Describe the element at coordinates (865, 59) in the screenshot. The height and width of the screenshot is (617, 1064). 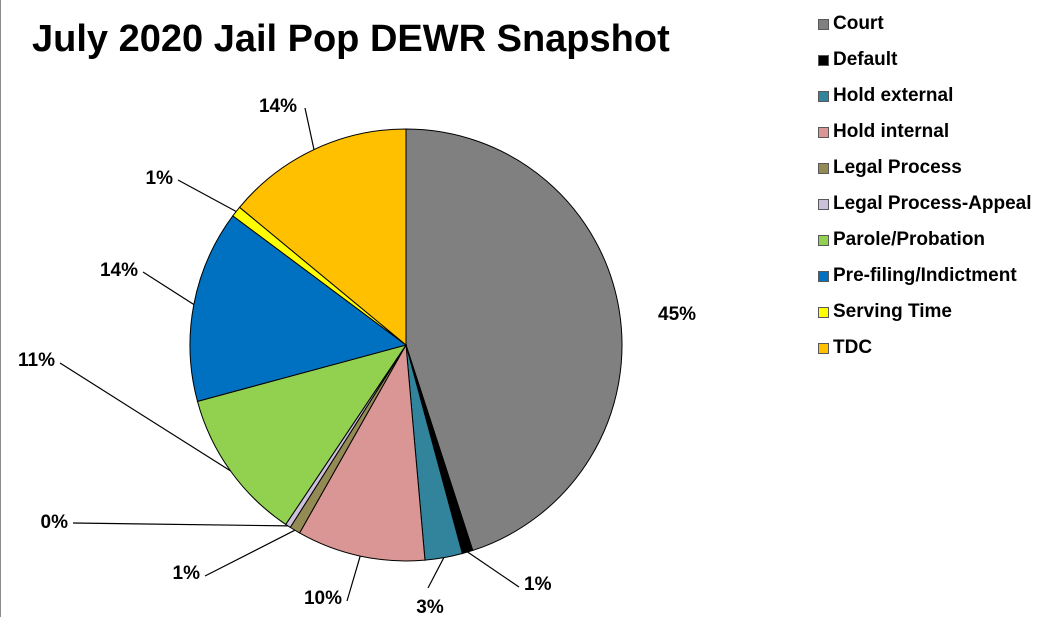
I see `legend-label: Default` at that location.